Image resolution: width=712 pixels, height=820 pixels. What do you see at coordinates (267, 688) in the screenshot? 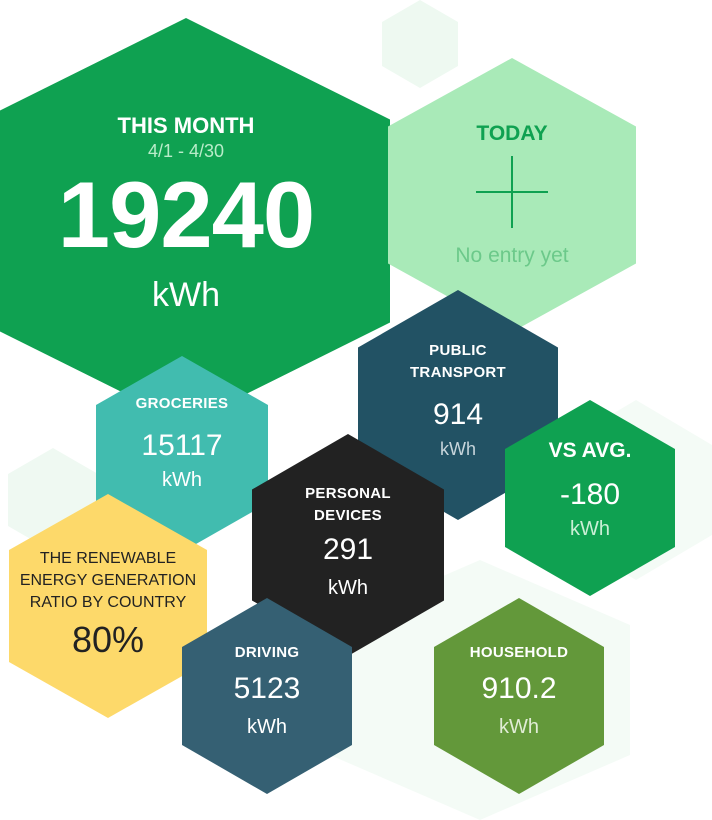
I see `driving-value: 5123` at bounding box center [267, 688].